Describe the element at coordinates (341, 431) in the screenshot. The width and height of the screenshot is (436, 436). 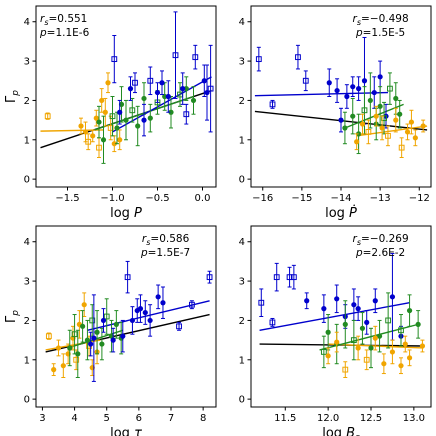
I see `x-axis-label: log Bs` at that location.